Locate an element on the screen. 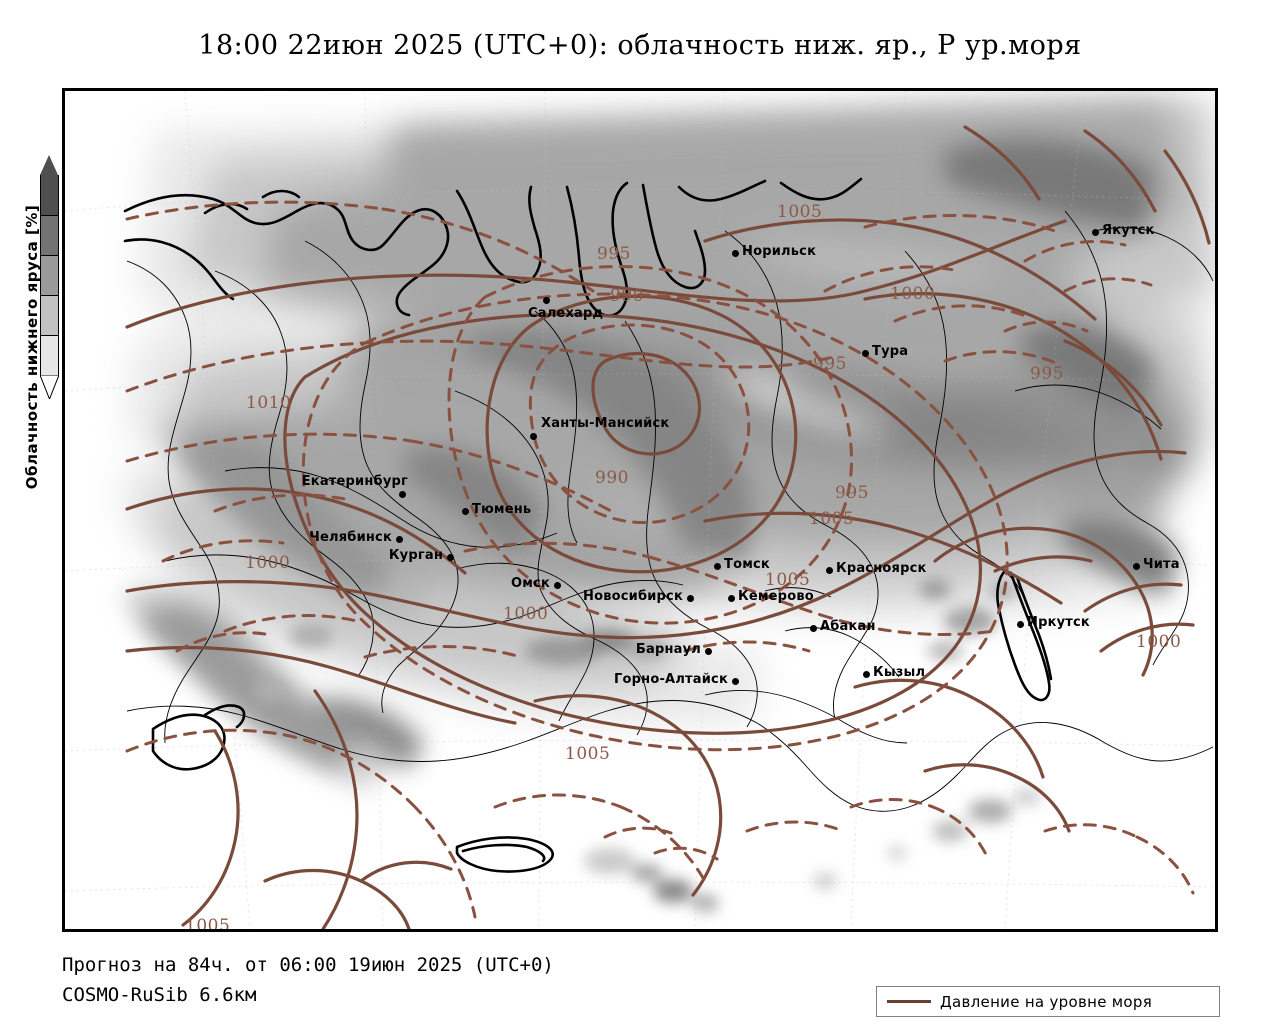 This screenshot has height=1024, width=1280. city-label: Курган is located at coordinates (415, 555).